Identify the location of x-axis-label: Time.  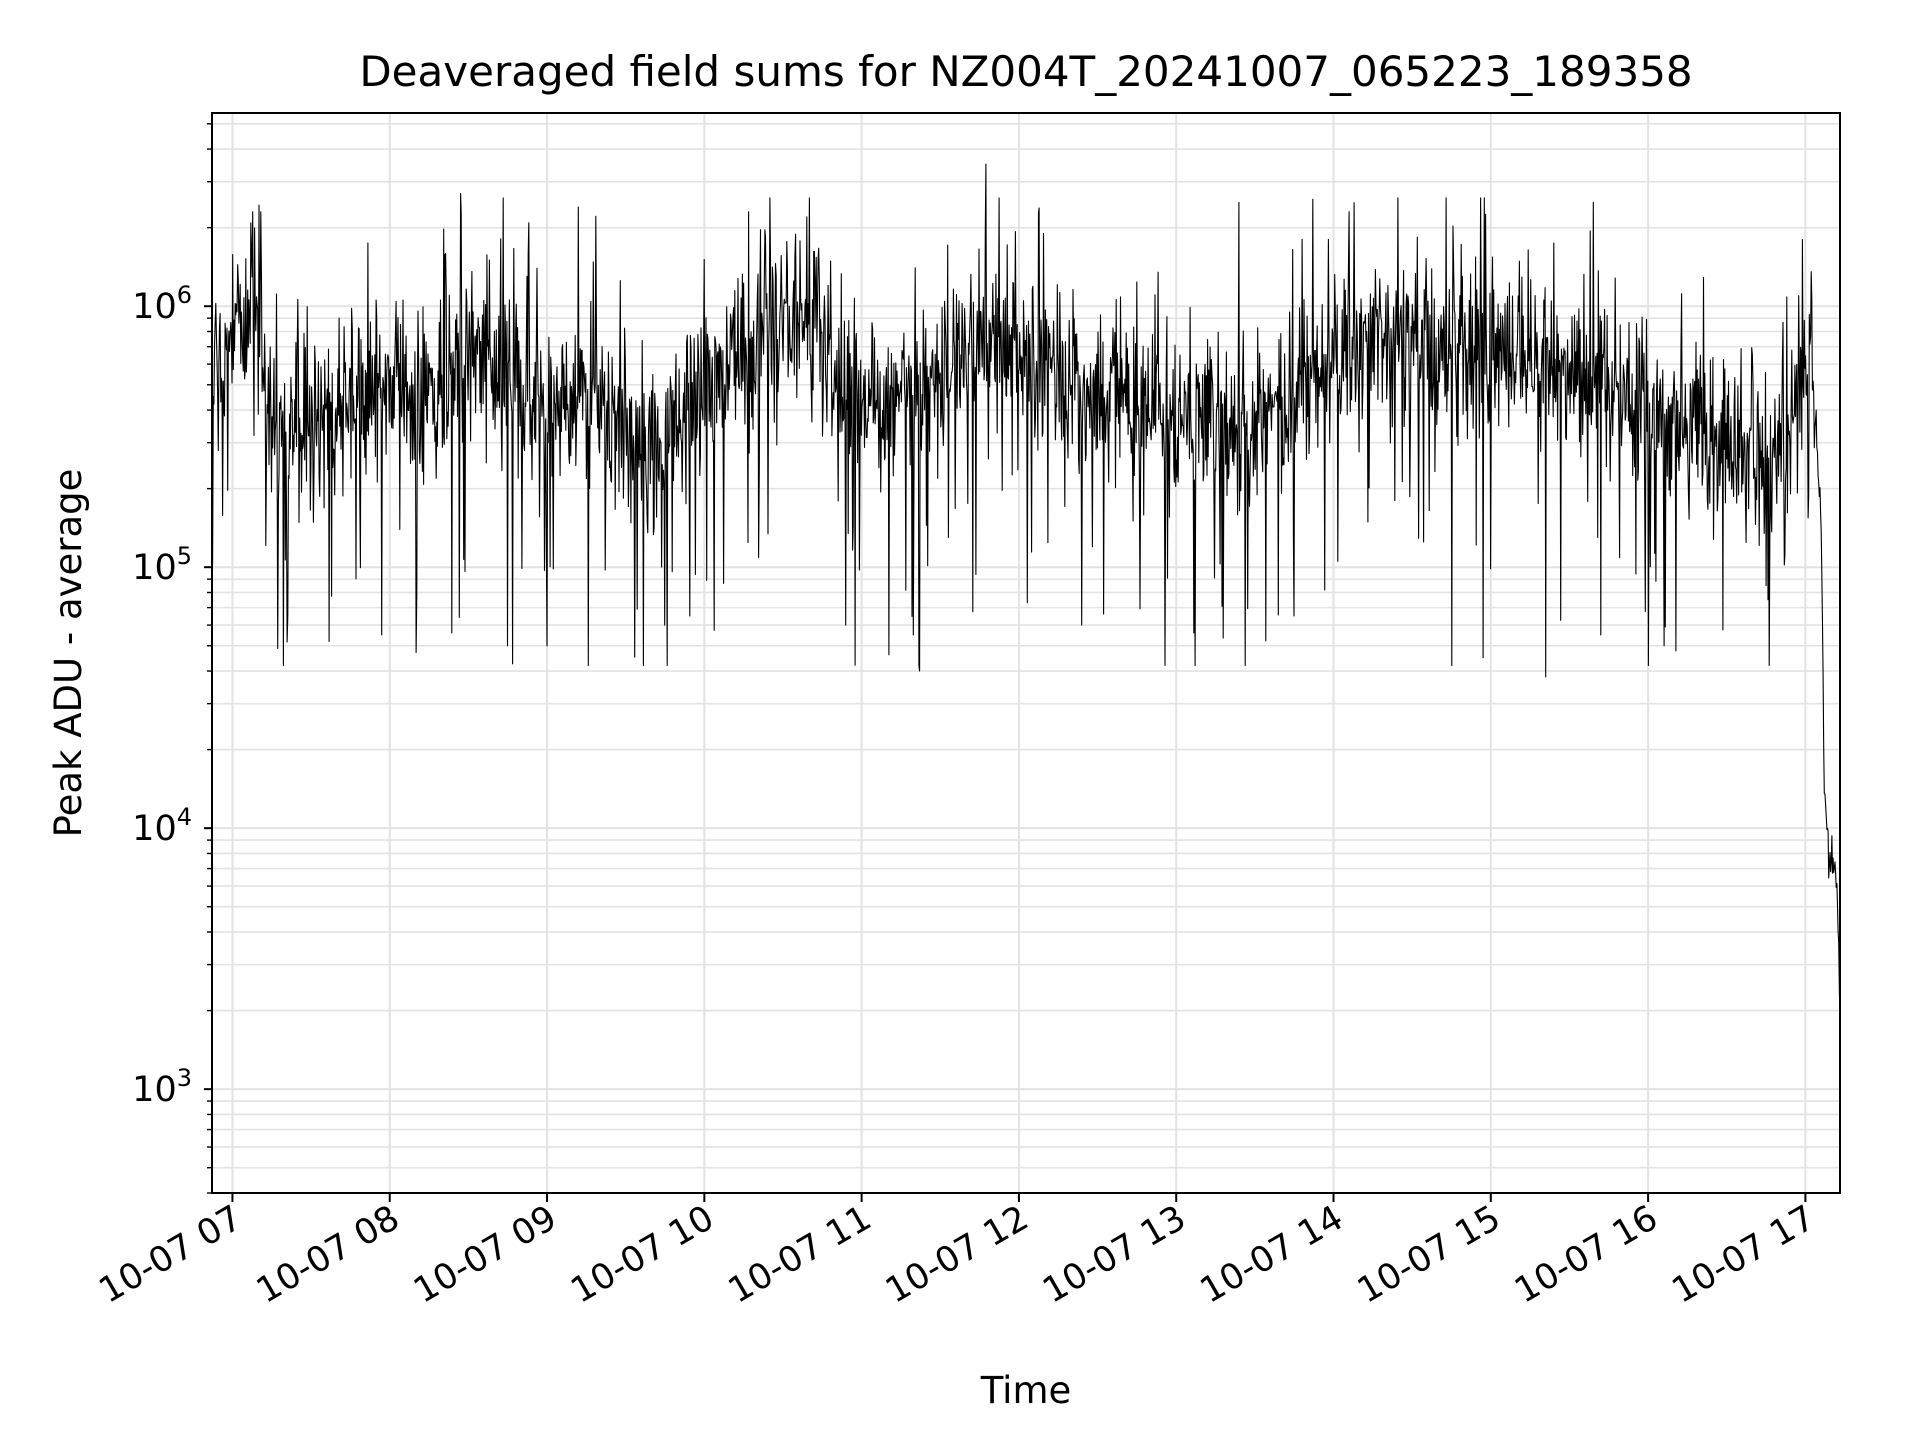
(1026, 1390).